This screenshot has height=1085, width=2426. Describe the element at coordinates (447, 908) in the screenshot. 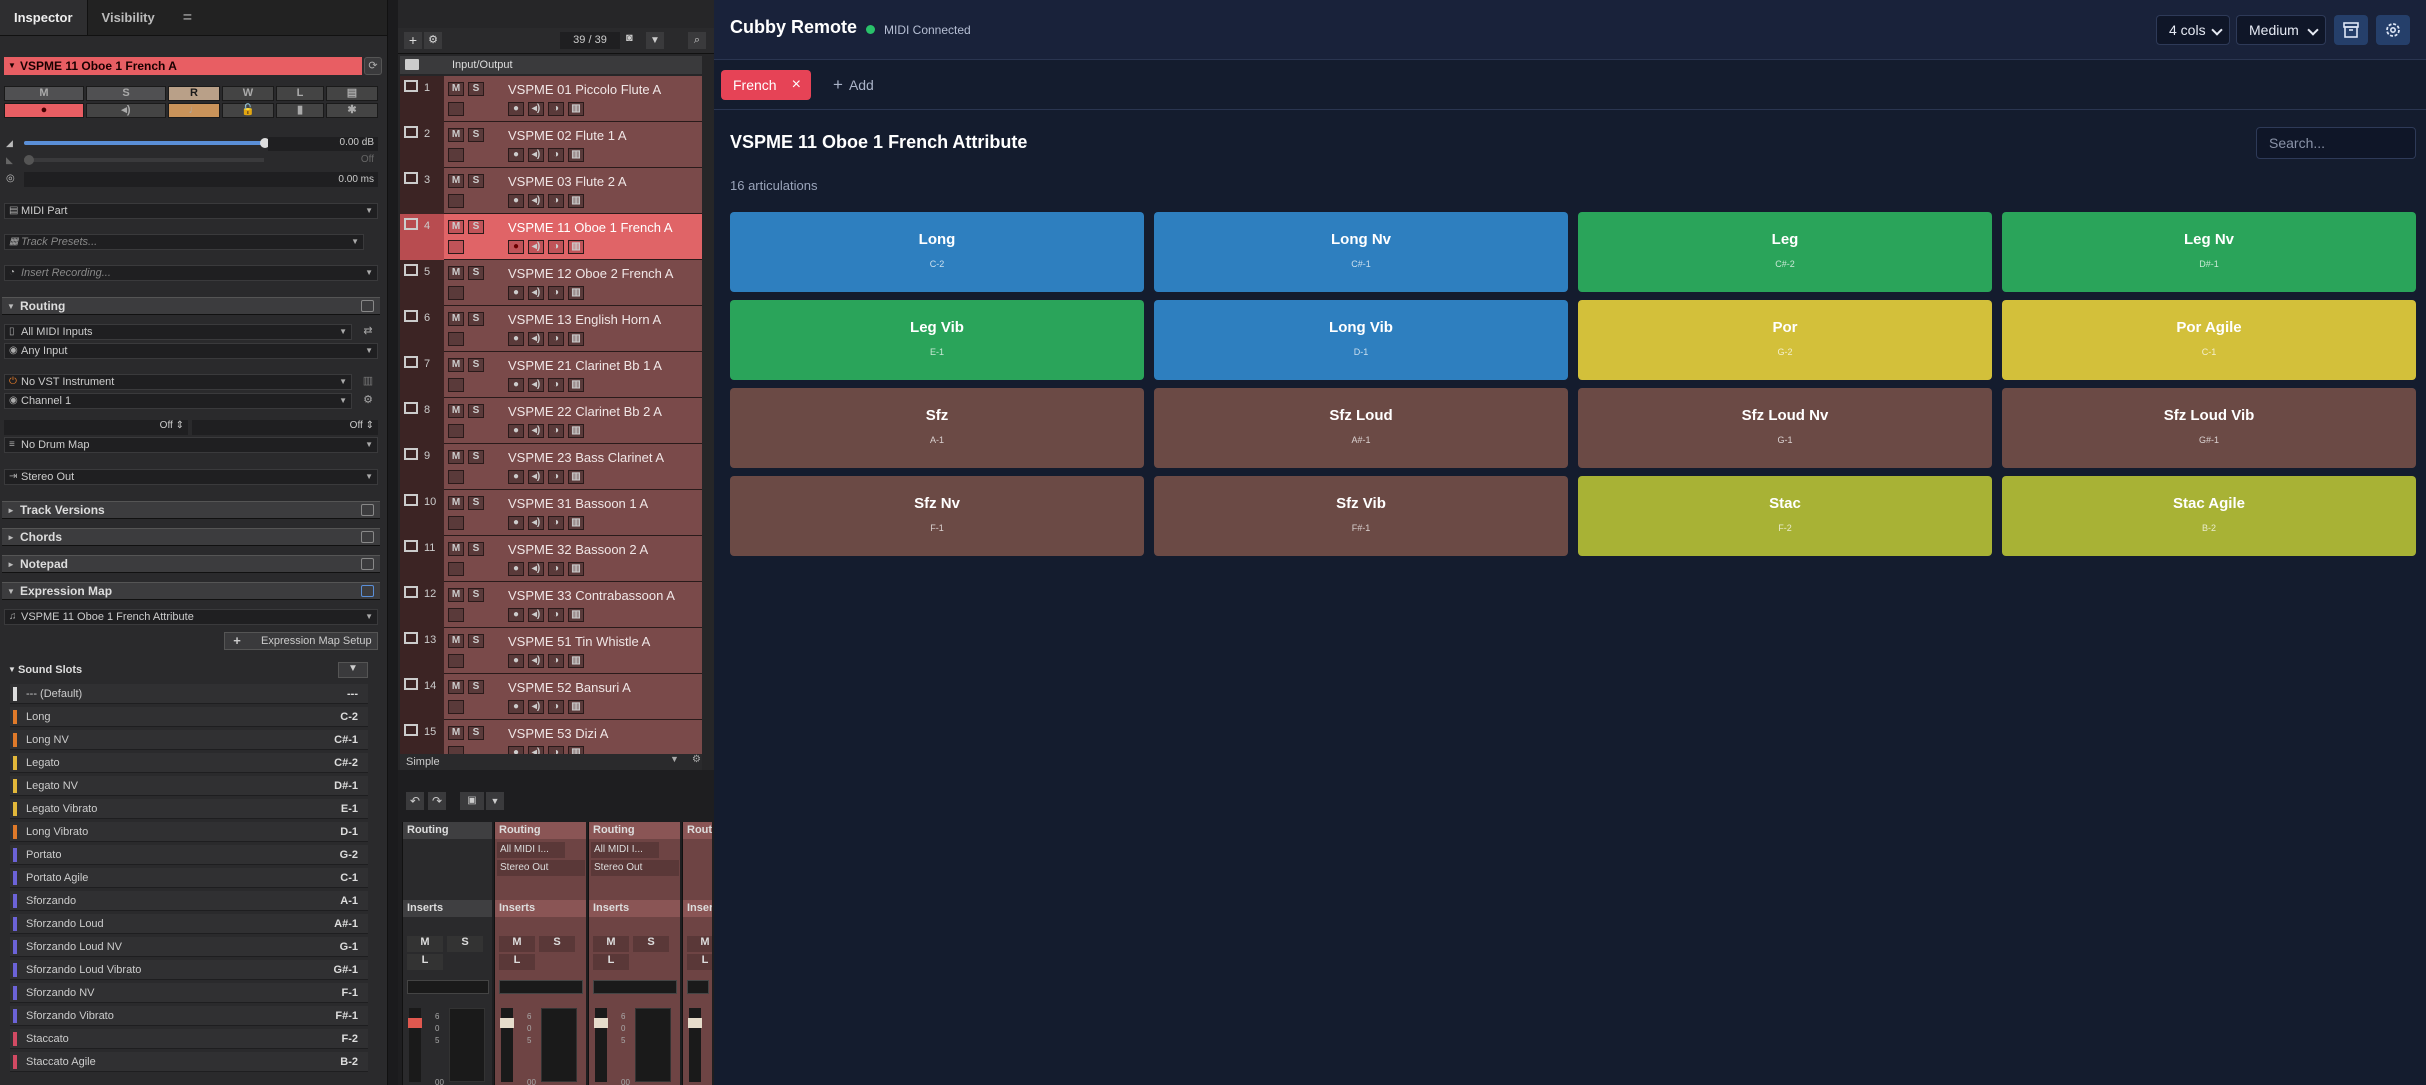

I see `mixer-inserts-header: Inserts` at that location.